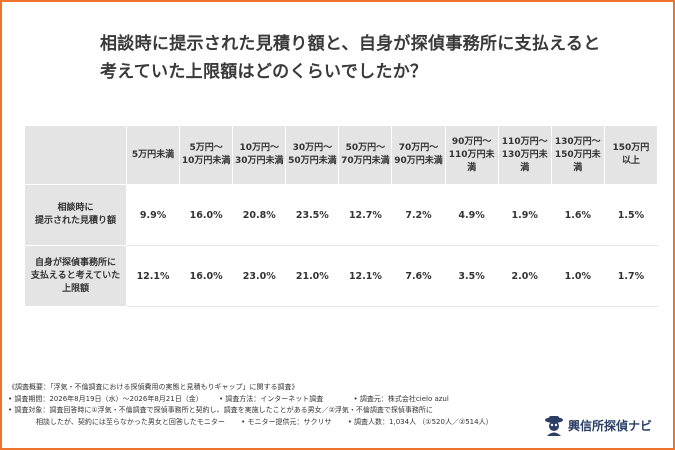 The image size is (675, 450). What do you see at coordinates (312, 155) in the screenshot?
I see `column-header: 30万円～ 50万円未満` at bounding box center [312, 155].